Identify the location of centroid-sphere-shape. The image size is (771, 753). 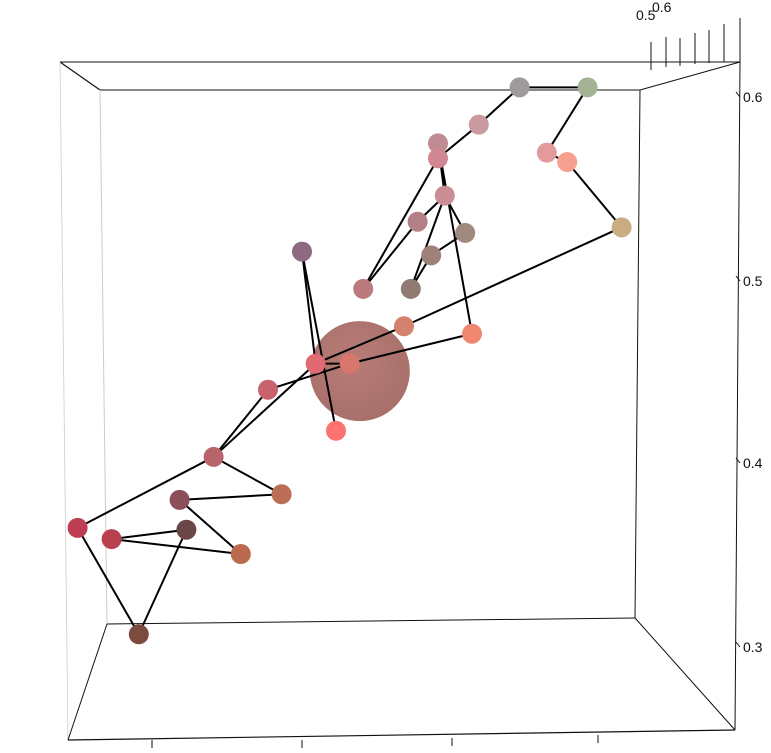
(359, 371).